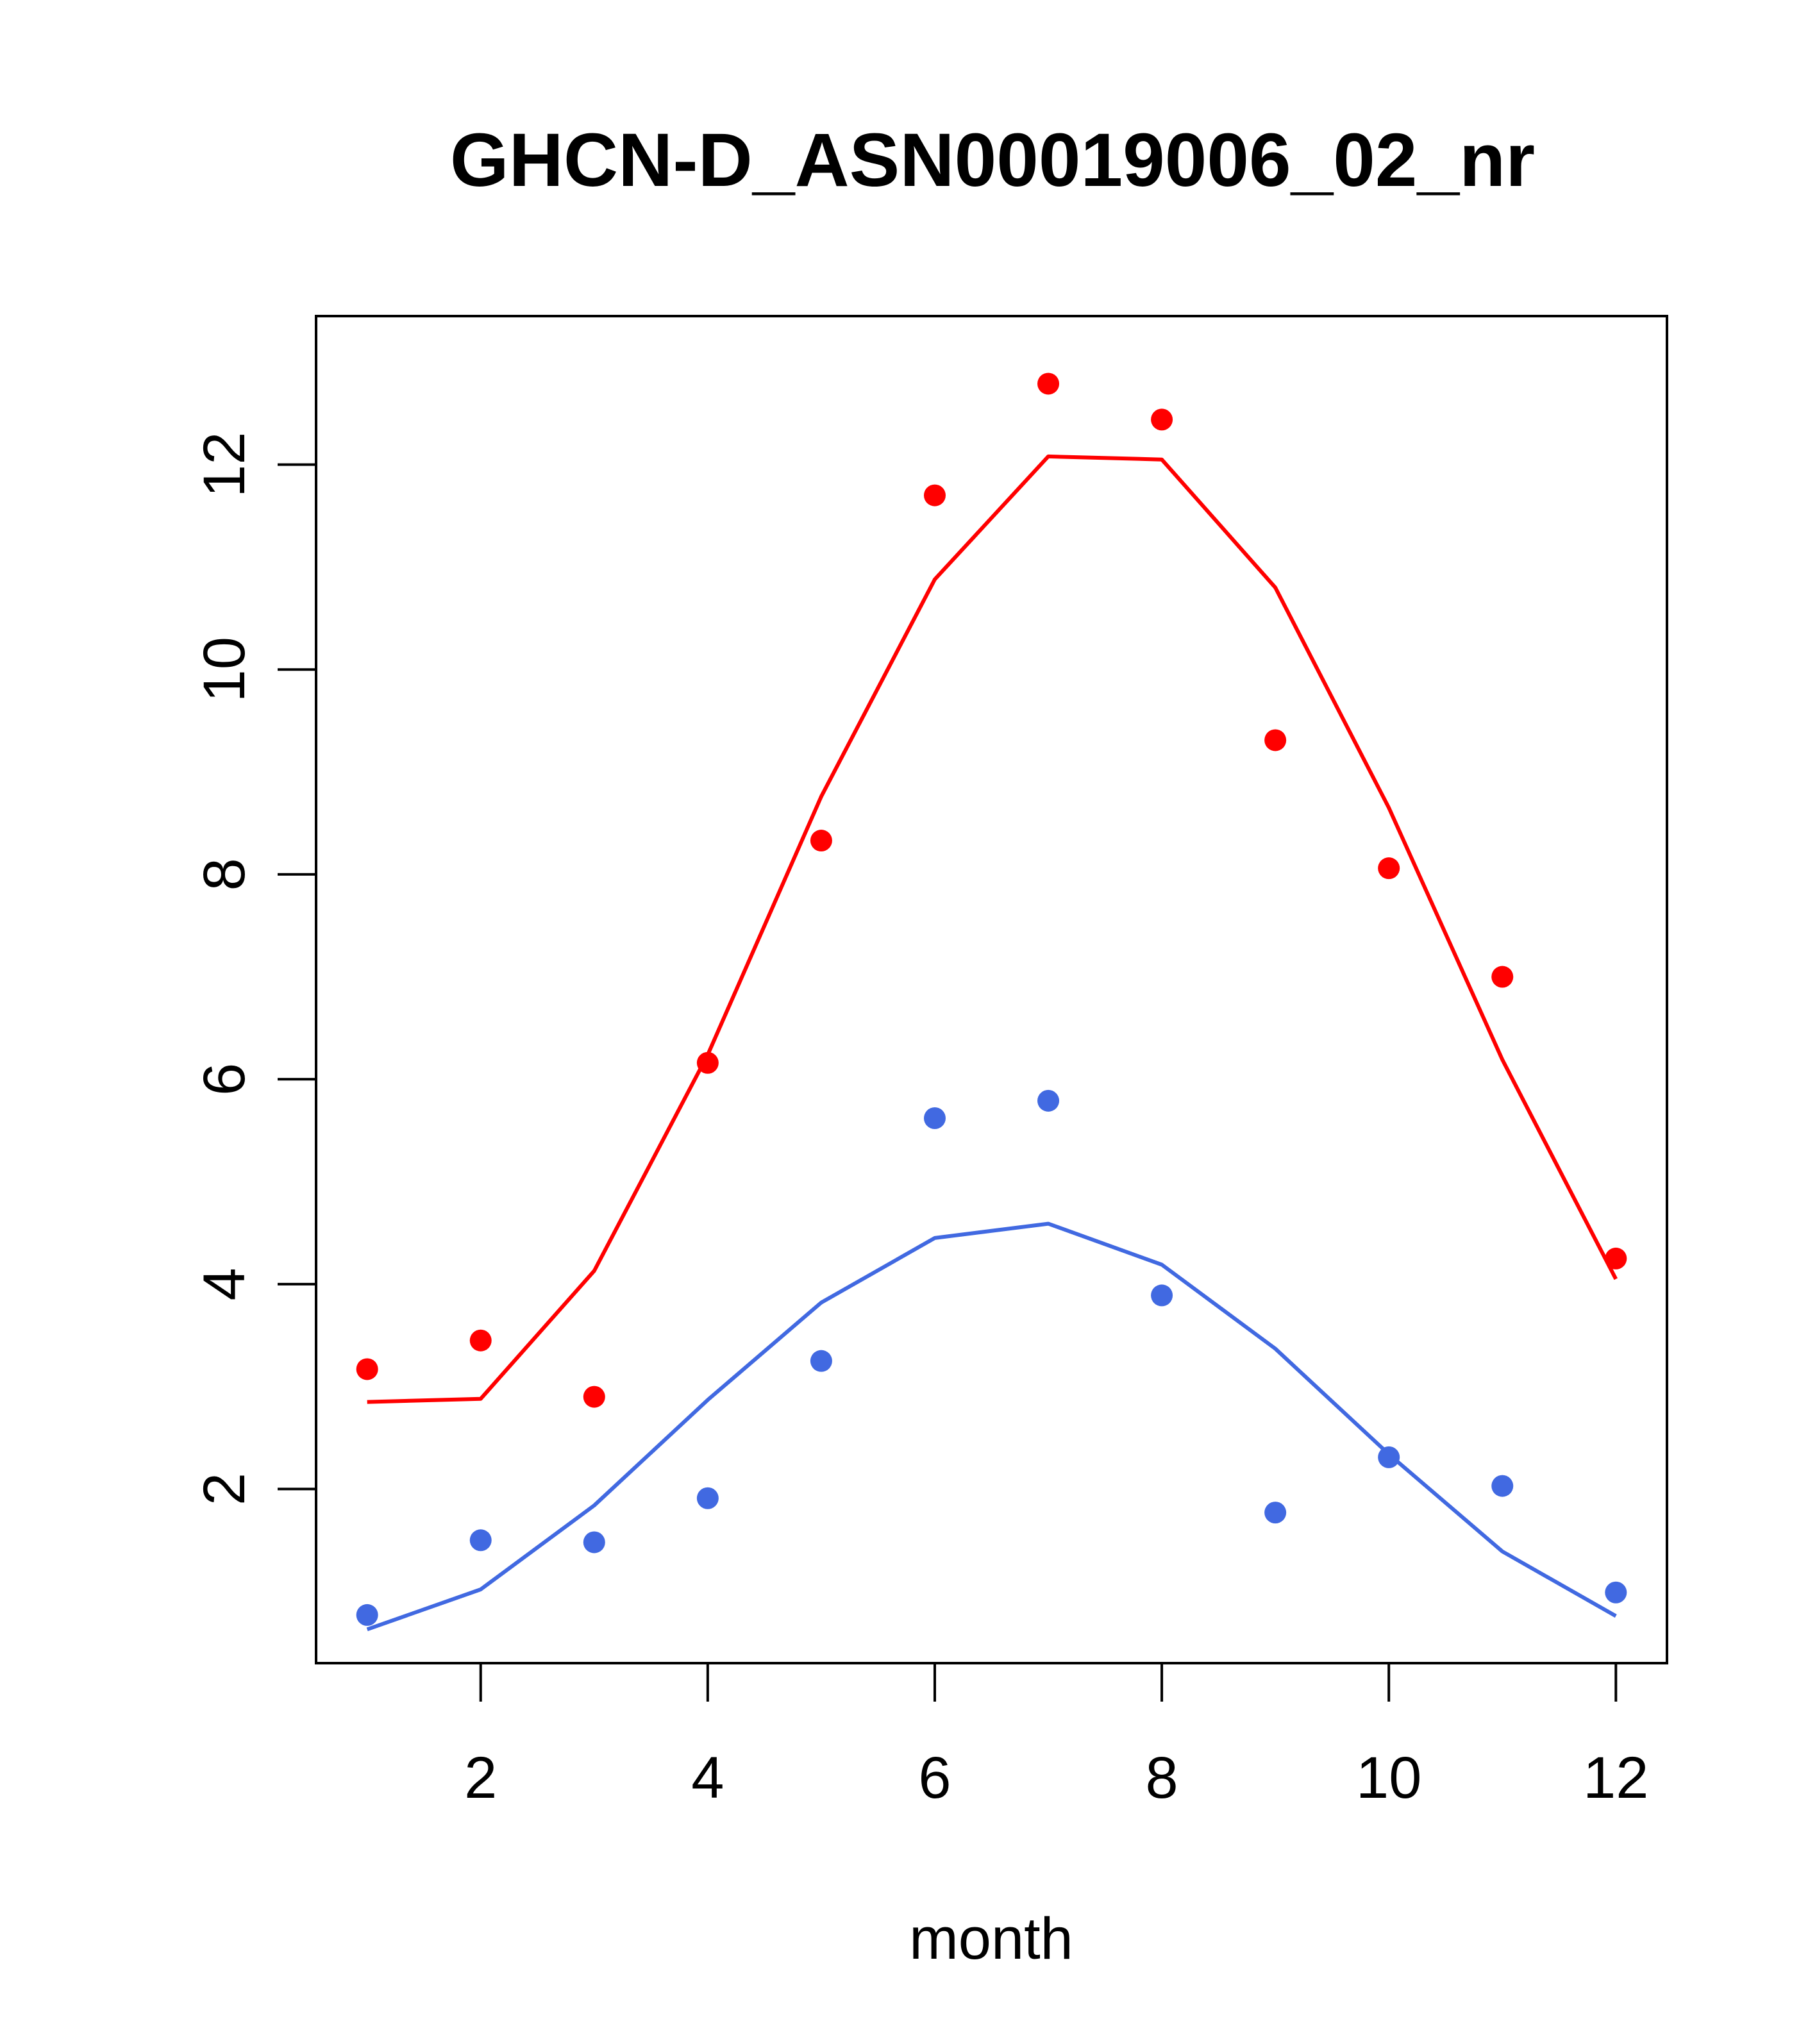  What do you see at coordinates (254, 968) in the screenshot?
I see `y-axis: 2 4 6 8 10 12` at bounding box center [254, 968].